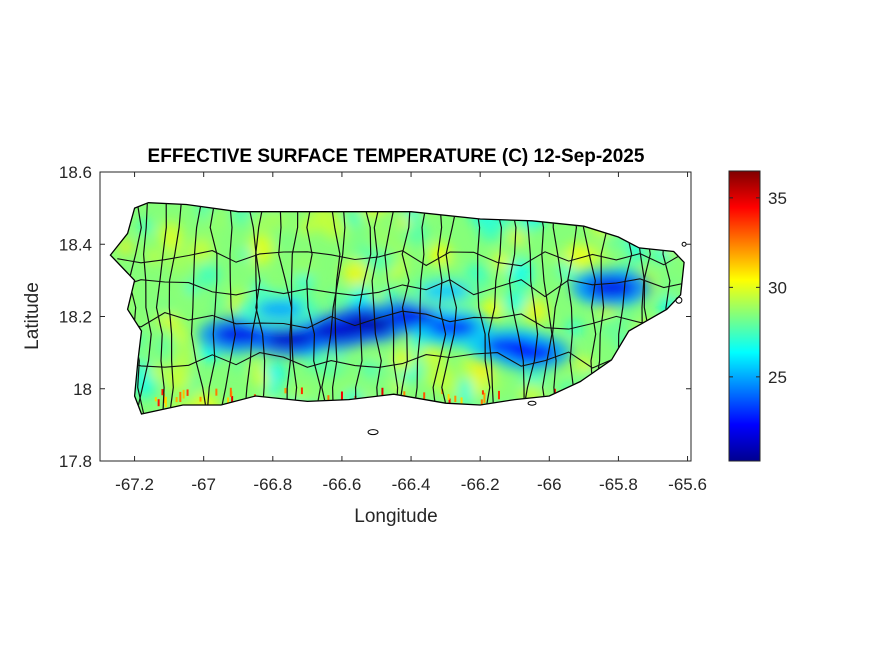  What do you see at coordinates (75, 244) in the screenshot?
I see `y-tick-label: 18.4` at bounding box center [75, 244].